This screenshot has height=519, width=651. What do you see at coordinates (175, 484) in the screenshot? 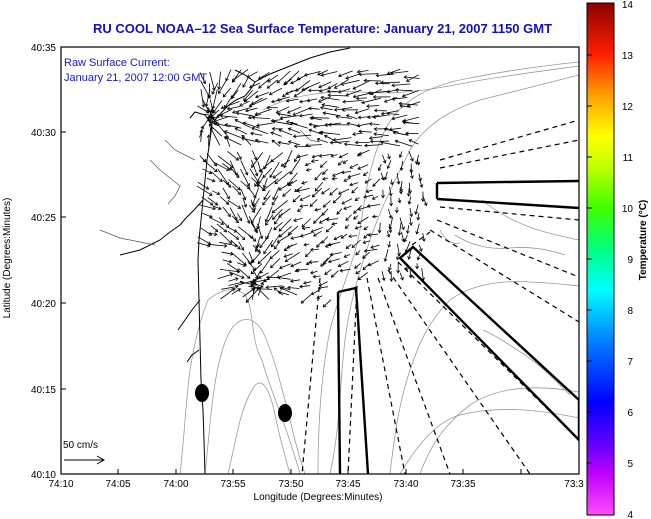
I see `x-tick-label: 74:00` at bounding box center [175, 484].